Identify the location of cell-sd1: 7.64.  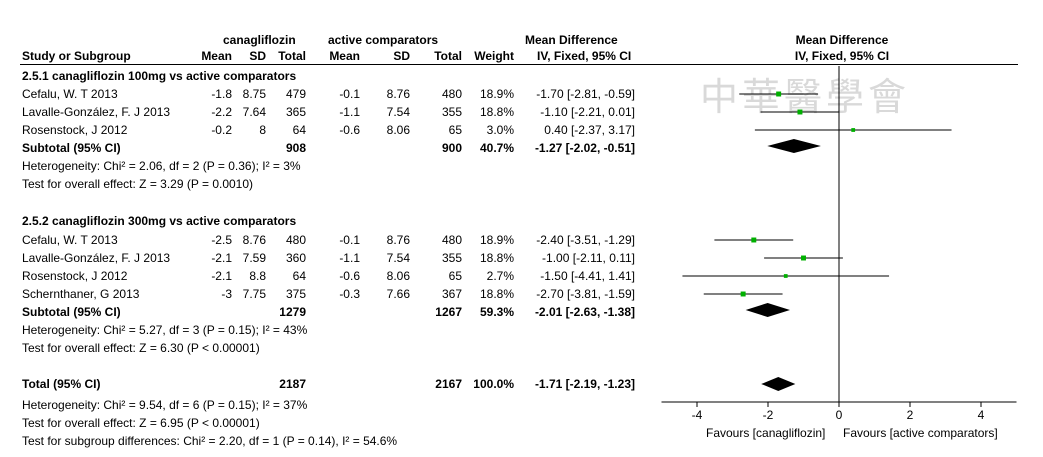
(254, 112).